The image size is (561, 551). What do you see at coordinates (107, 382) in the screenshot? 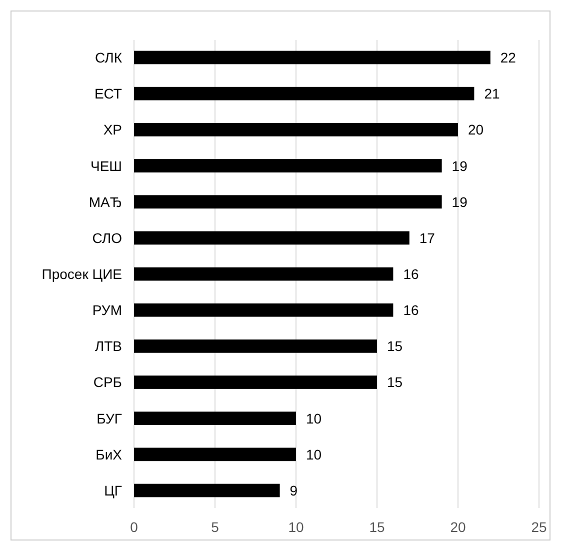
I see `y-tick-label: СРБ` at bounding box center [107, 382].